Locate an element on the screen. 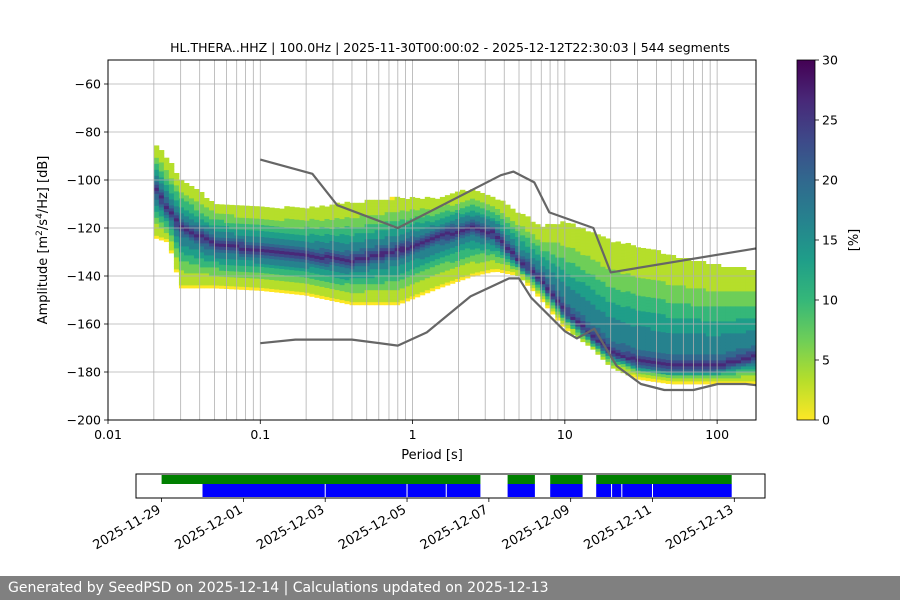 This screenshot has height=600, width=900. x-tick-label: 10 is located at coordinates (565, 434).